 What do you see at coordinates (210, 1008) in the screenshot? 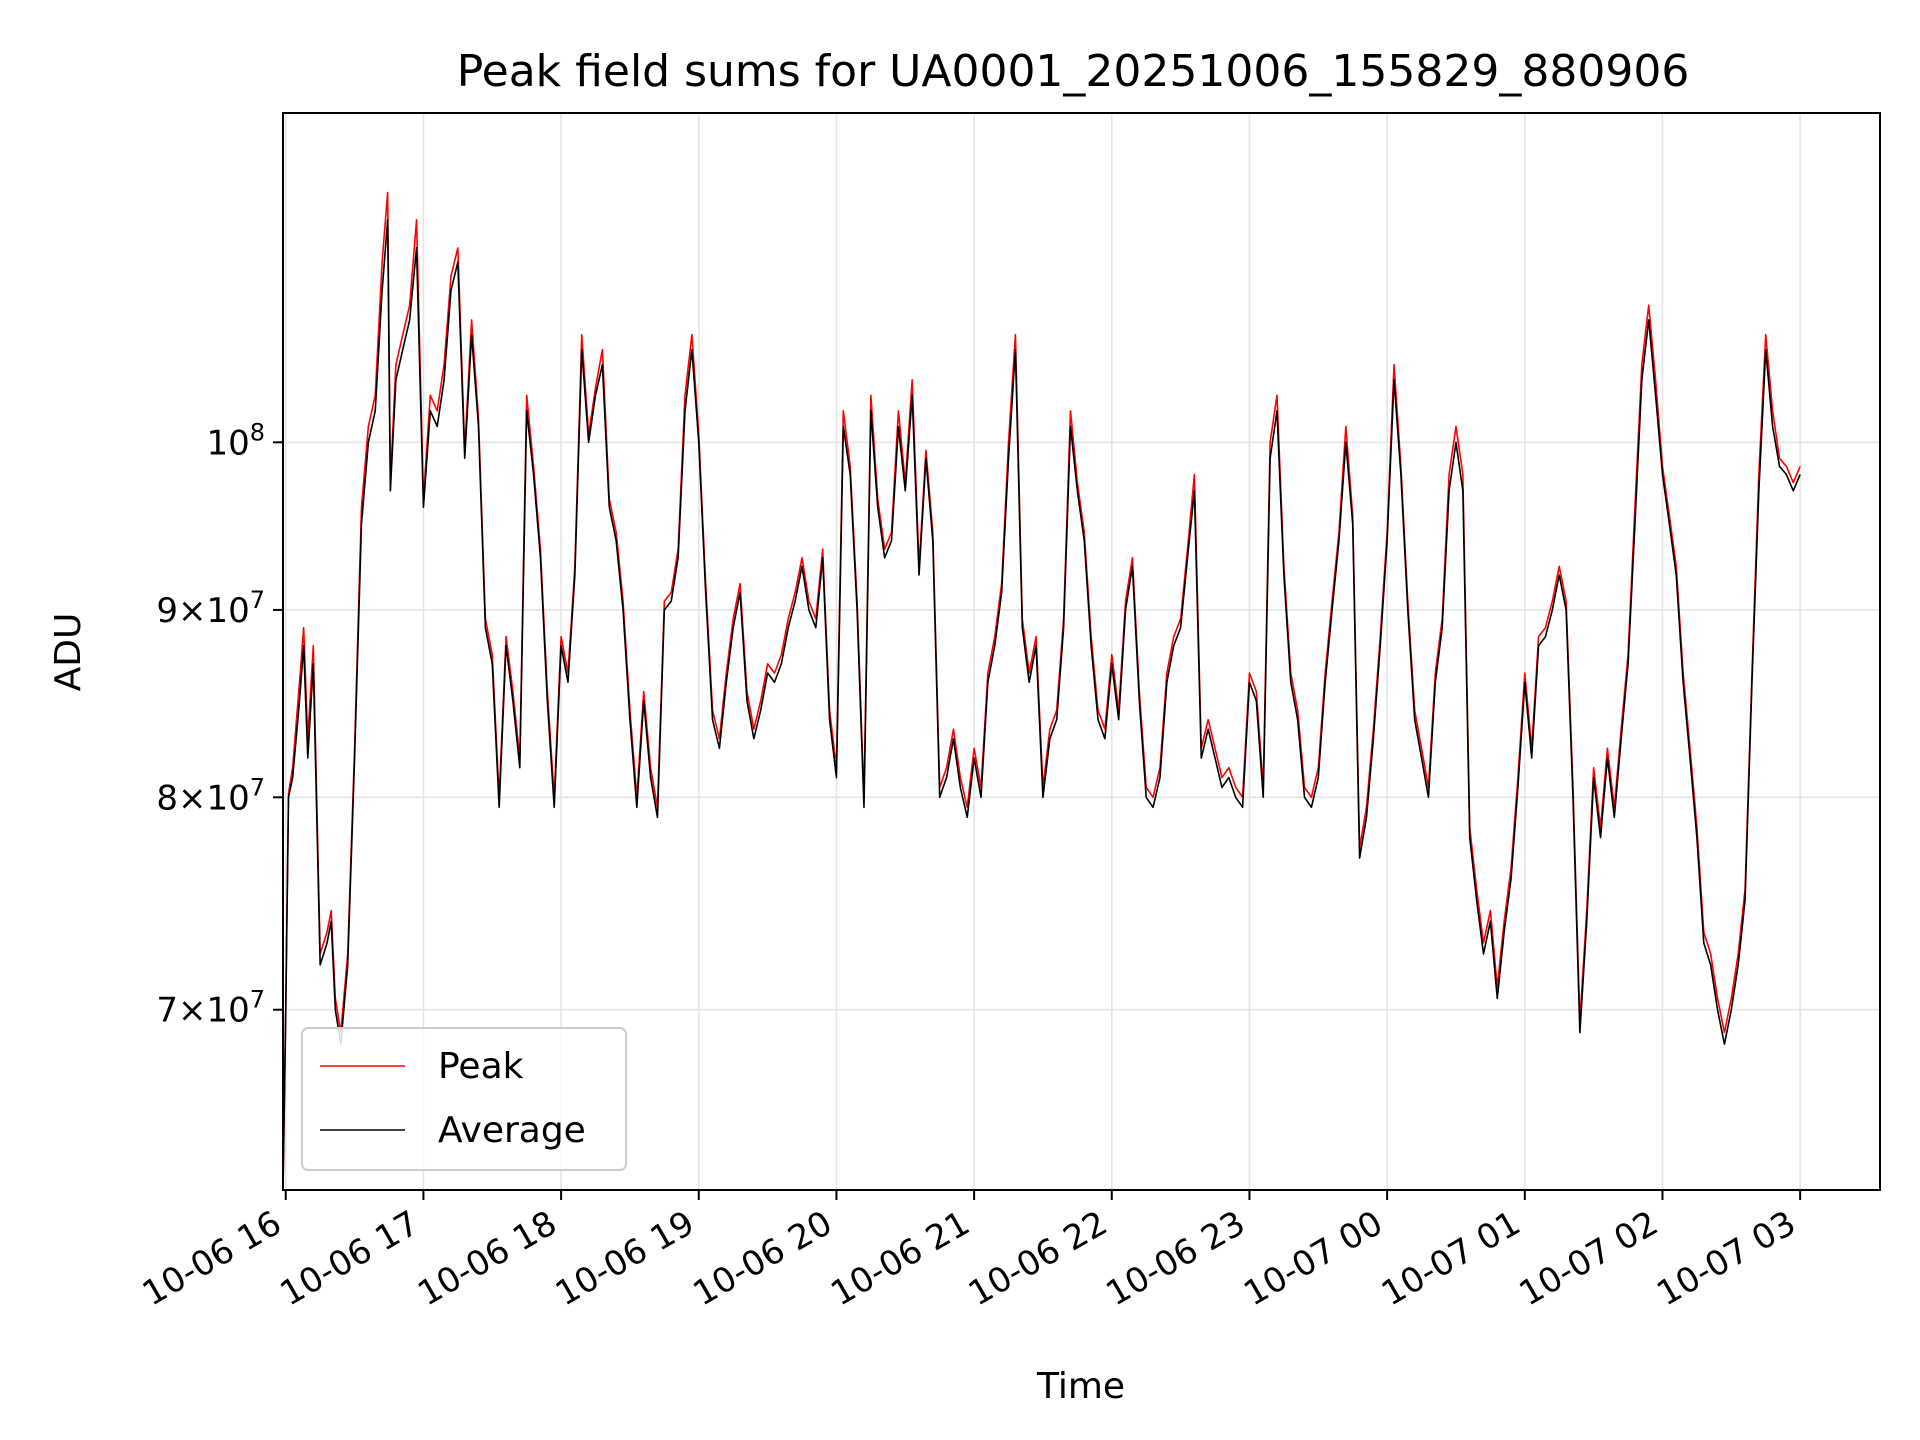
I see `y-tick-label: 7×107` at bounding box center [210, 1008].